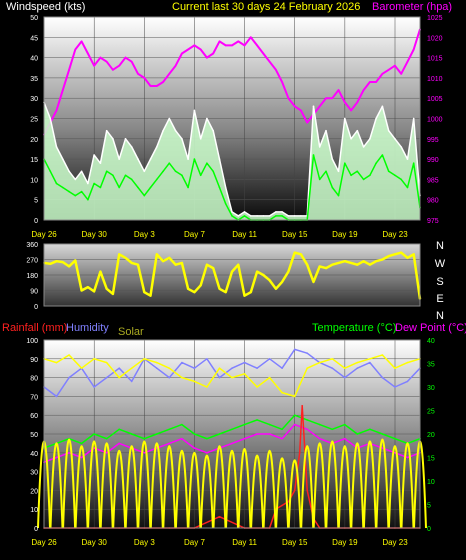 The image size is (466, 560). What do you see at coordinates (295, 542) in the screenshot?
I see `x-tick-label: Day 15` at bounding box center [295, 542].